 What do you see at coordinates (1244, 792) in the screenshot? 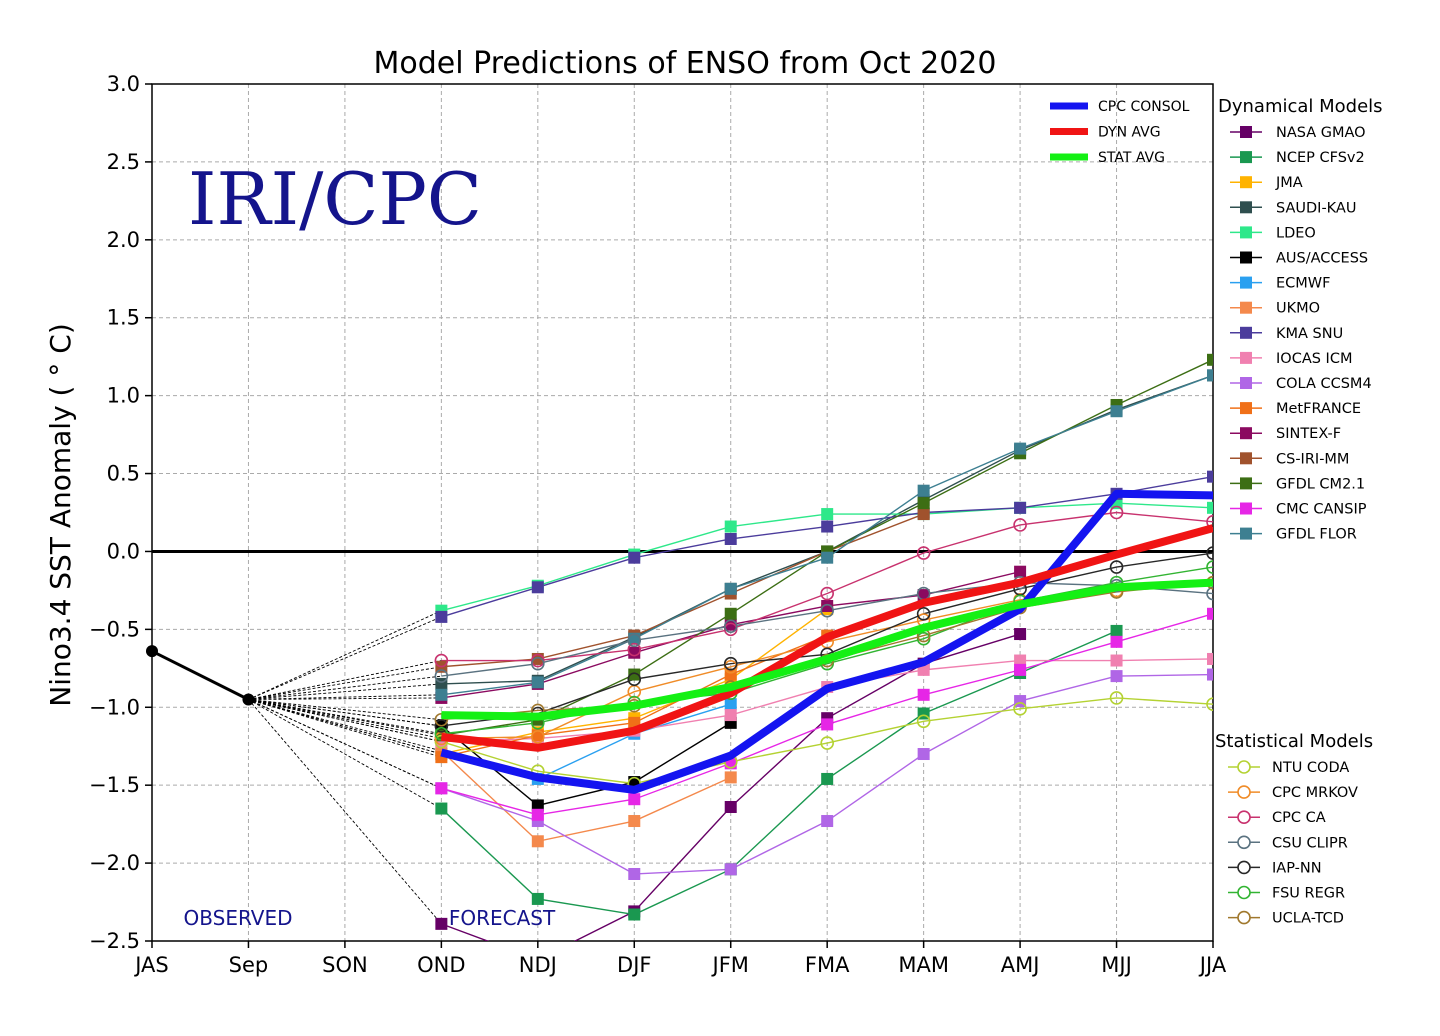
I see `legend-marker-cpc-mrkov` at bounding box center [1244, 792].